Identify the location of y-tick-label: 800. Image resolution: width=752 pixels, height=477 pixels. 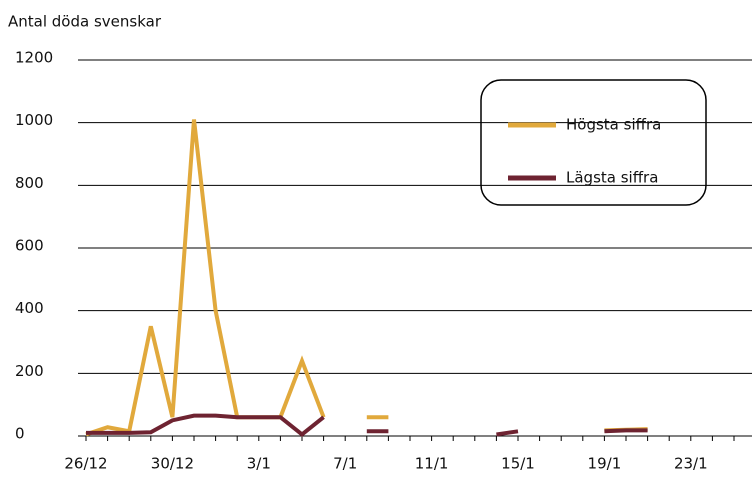
(29, 183).